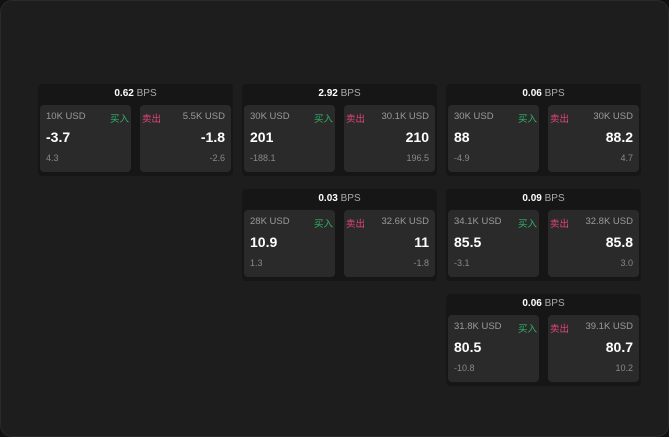 This screenshot has height=437, width=669. I want to click on ask-size: 32.6K USD, so click(405, 221).